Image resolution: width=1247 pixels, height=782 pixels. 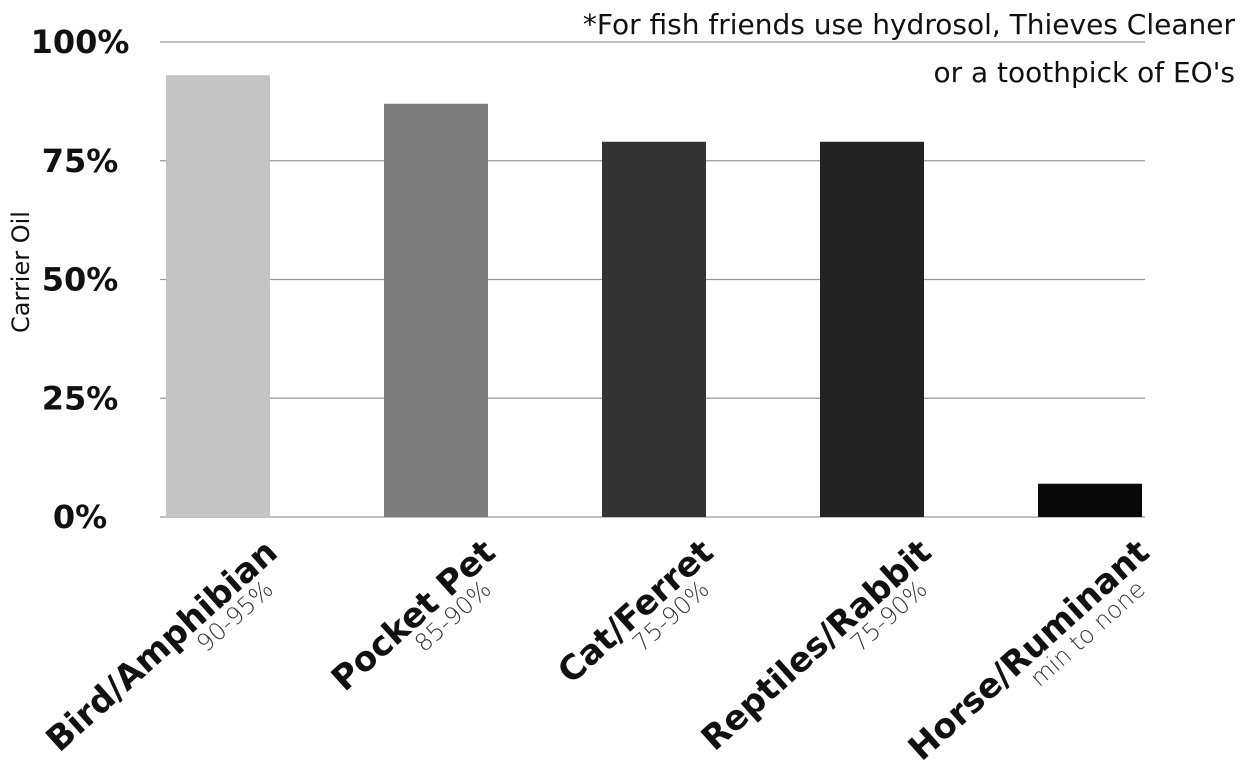 What do you see at coordinates (413, 615) in the screenshot?
I see `x-tick-label: Pocket Pet` at bounding box center [413, 615].